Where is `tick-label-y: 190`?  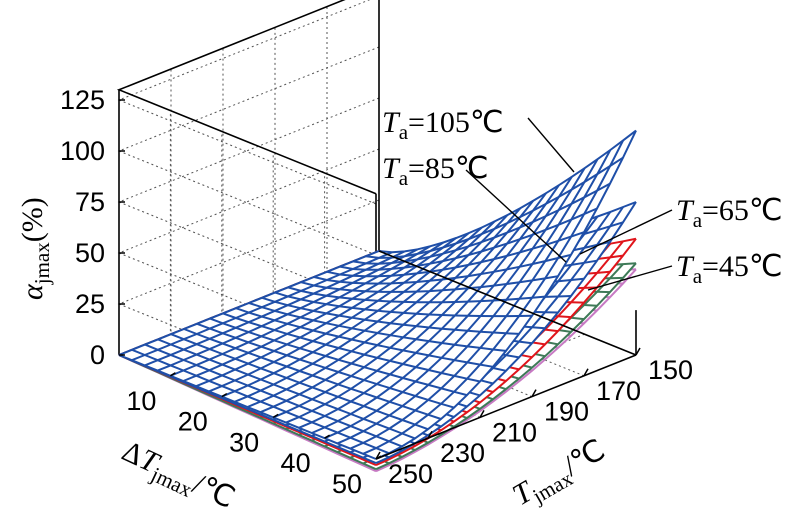 tick-label-y: 190 is located at coordinates (566, 412).